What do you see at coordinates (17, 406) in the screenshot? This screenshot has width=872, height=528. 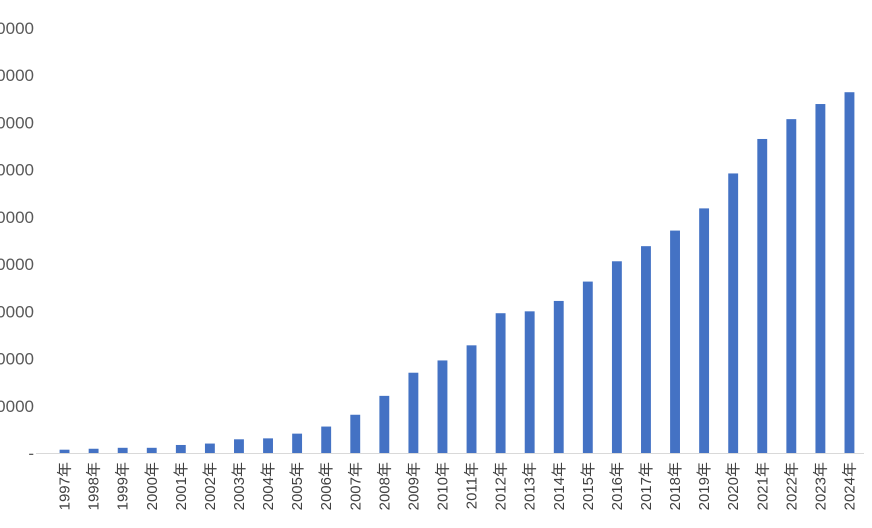 I see `y-tick-label: 10000` at bounding box center [17, 406].